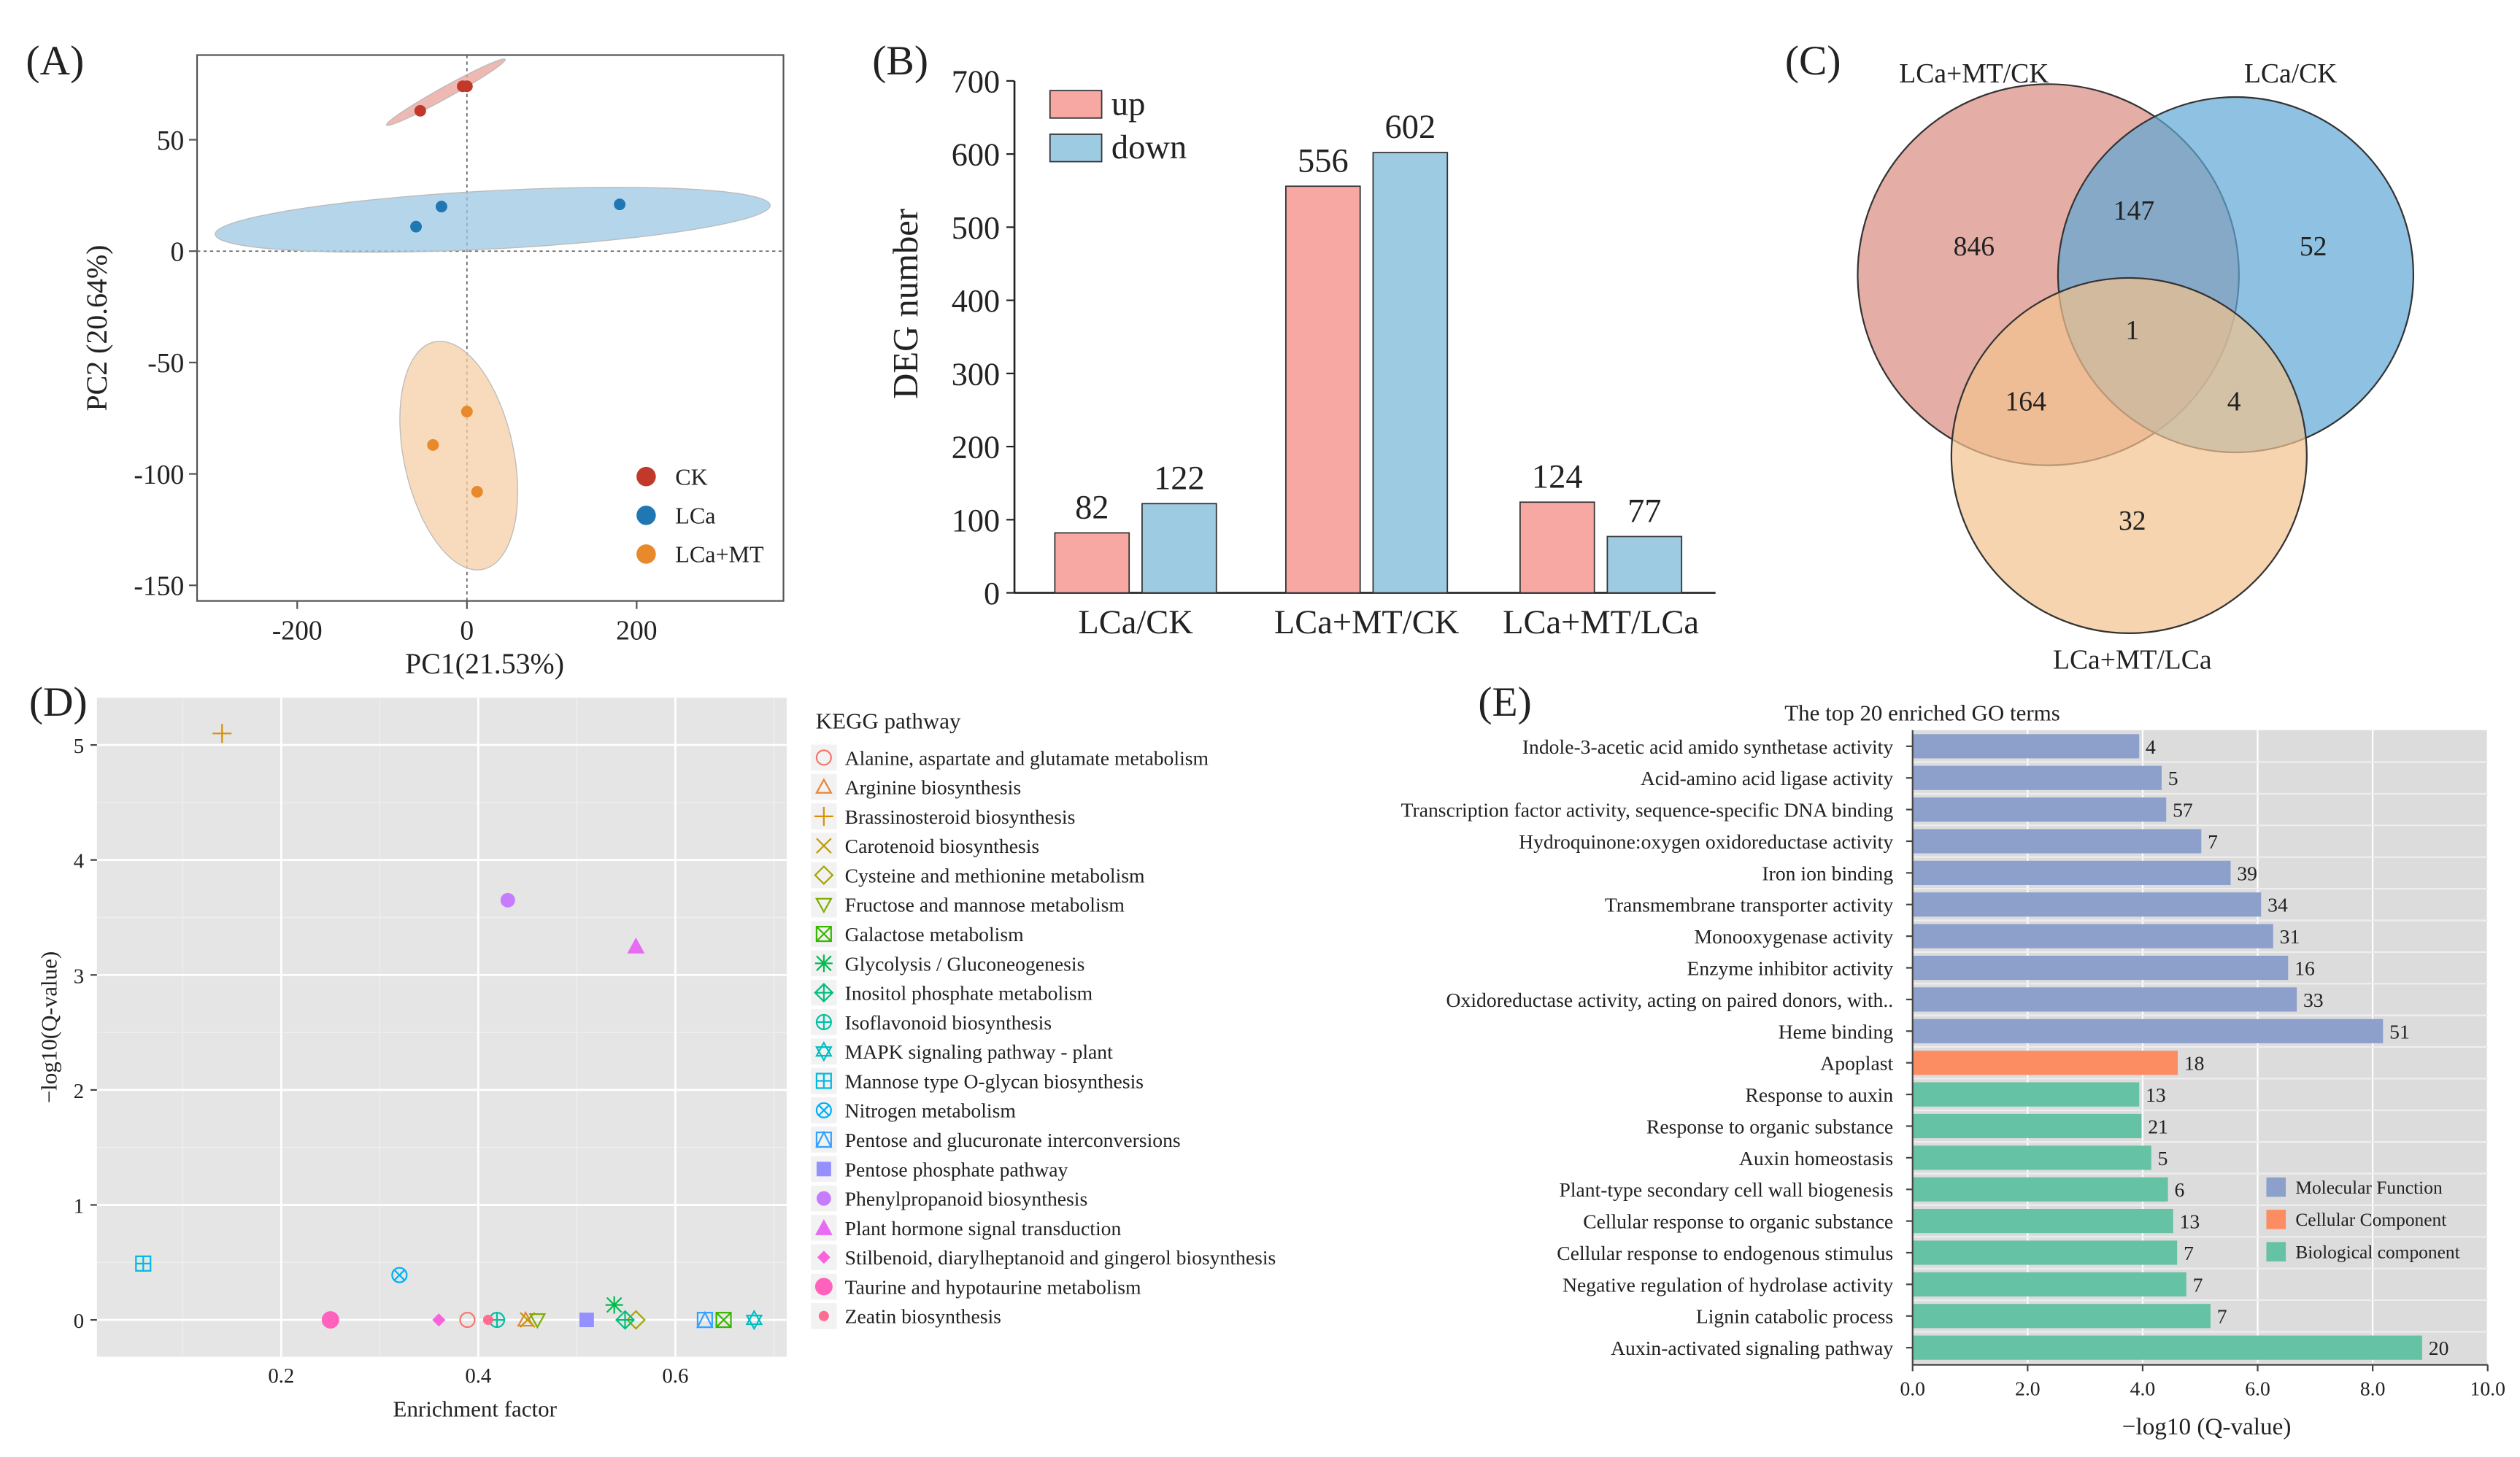 This screenshot has width=2520, height=1457. I want to click on venn-set-label: LCa+MT/CK, so click(1974, 73).